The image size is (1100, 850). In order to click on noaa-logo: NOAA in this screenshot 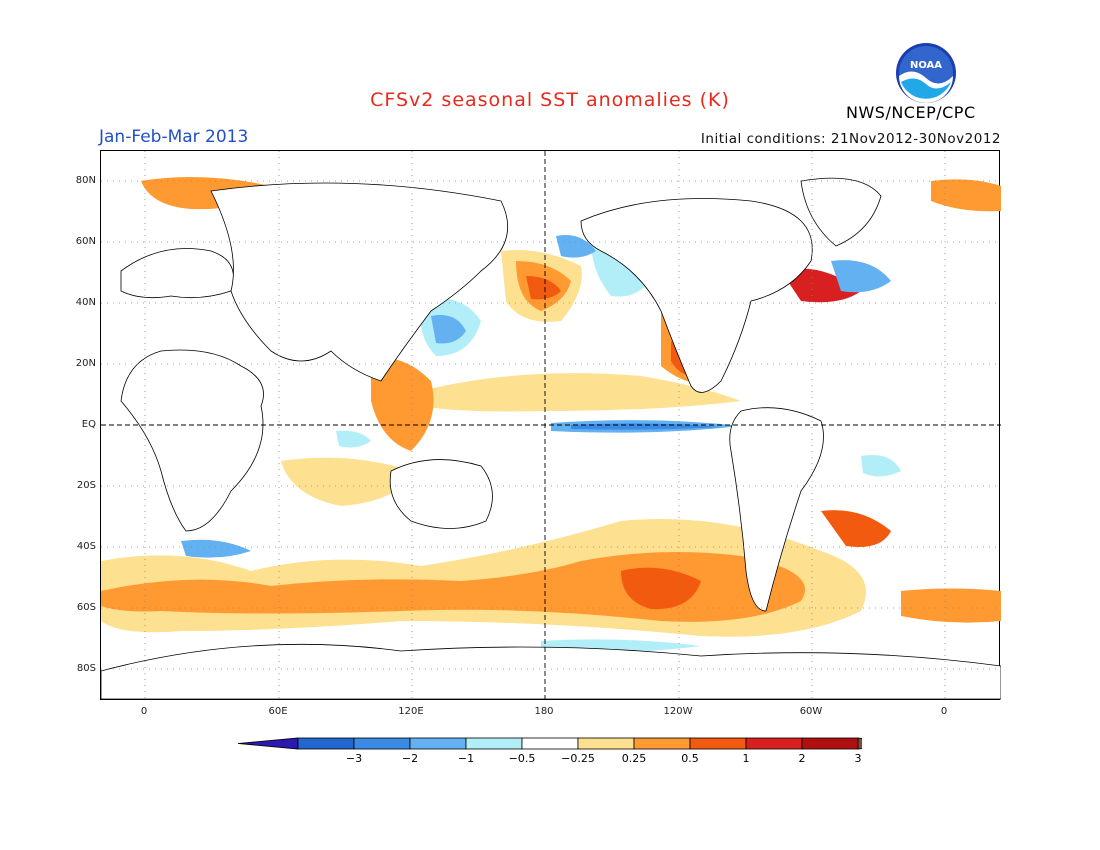, I will do `click(926, 73)`.